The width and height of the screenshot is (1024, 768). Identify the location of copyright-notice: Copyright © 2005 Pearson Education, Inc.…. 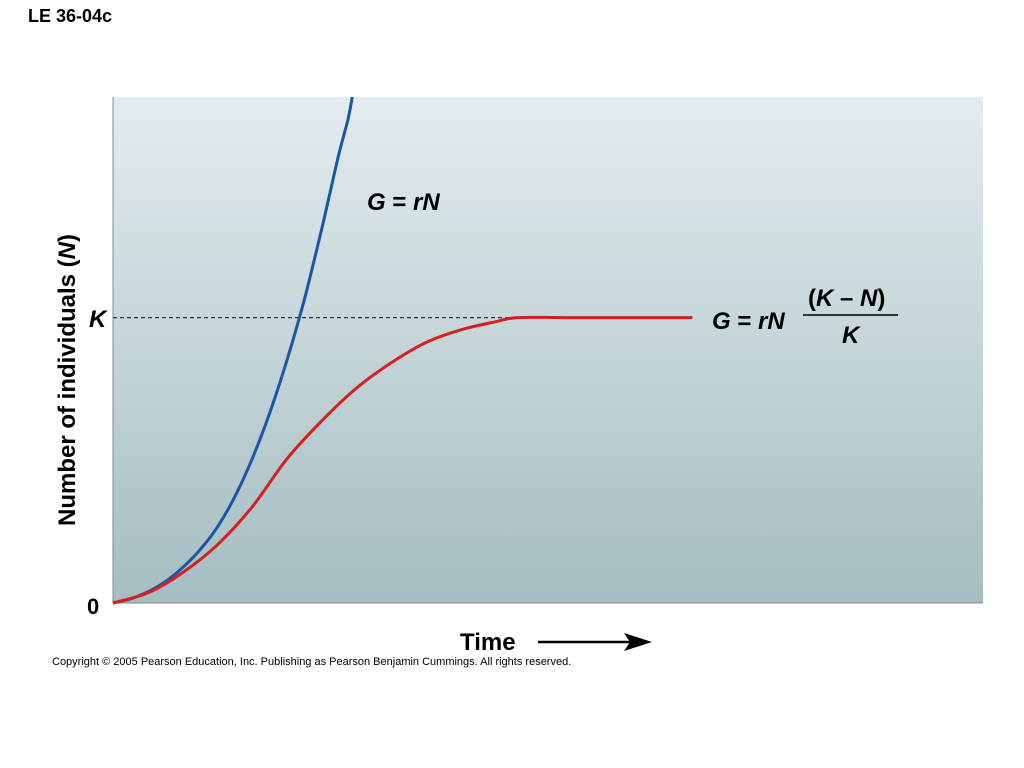
(312, 662).